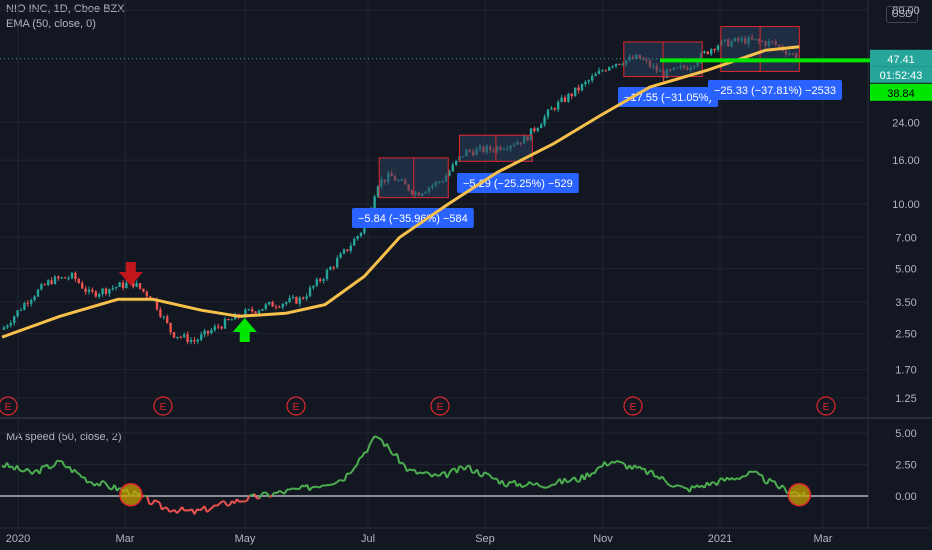 This screenshot has width=932, height=550. I want to click on drawdown-label-bg, so click(775, 90).